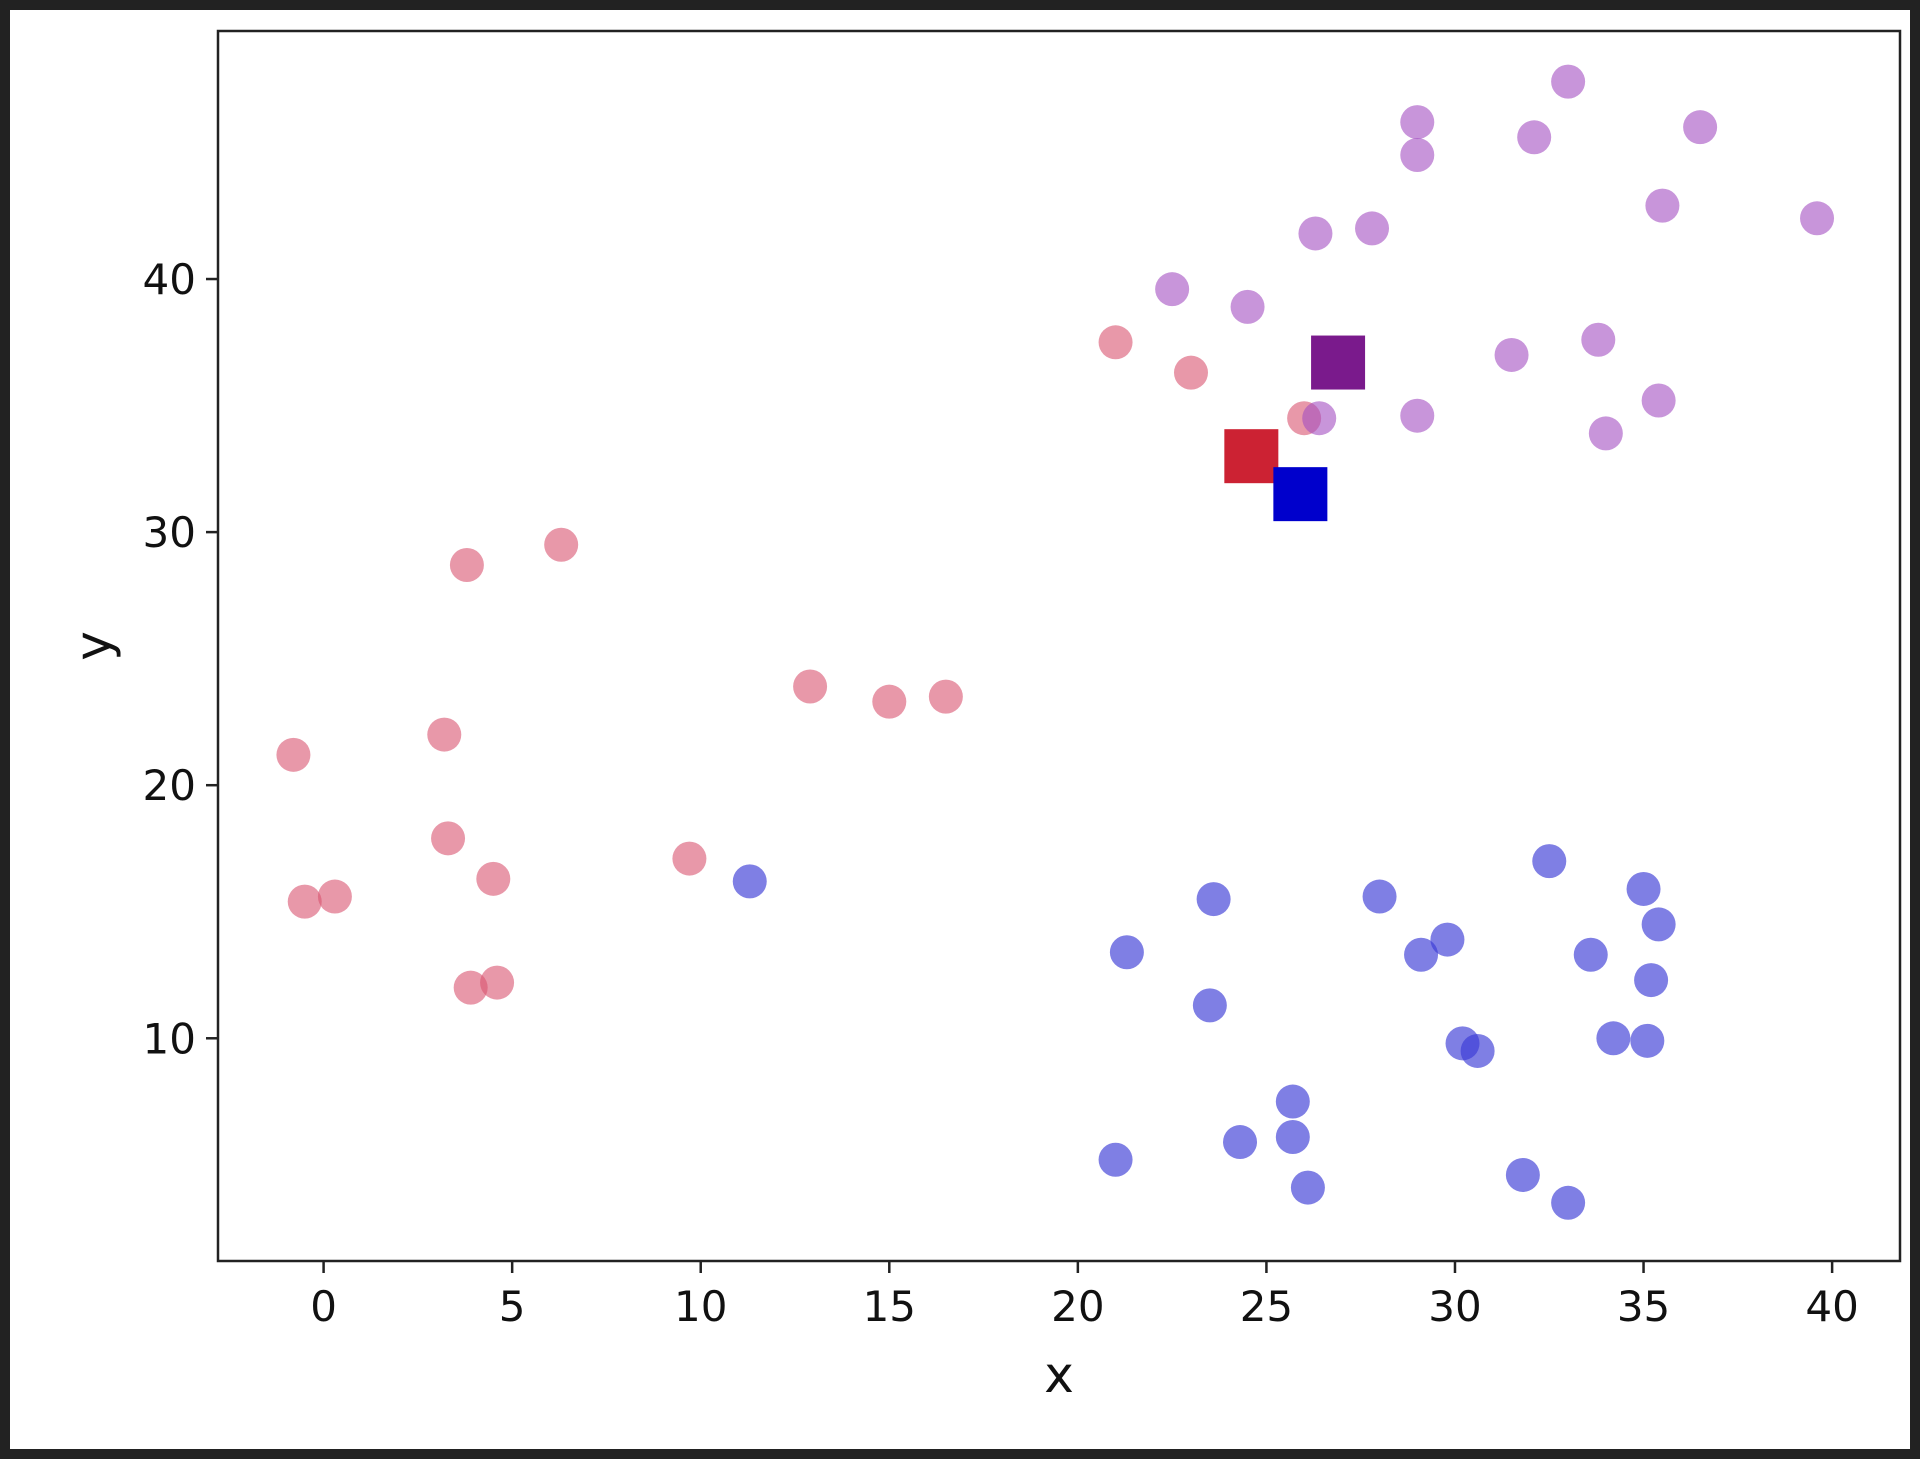 The image size is (1920, 1459). Describe the element at coordinates (169, 279) in the screenshot. I see `y-tick-label: 40` at that location.